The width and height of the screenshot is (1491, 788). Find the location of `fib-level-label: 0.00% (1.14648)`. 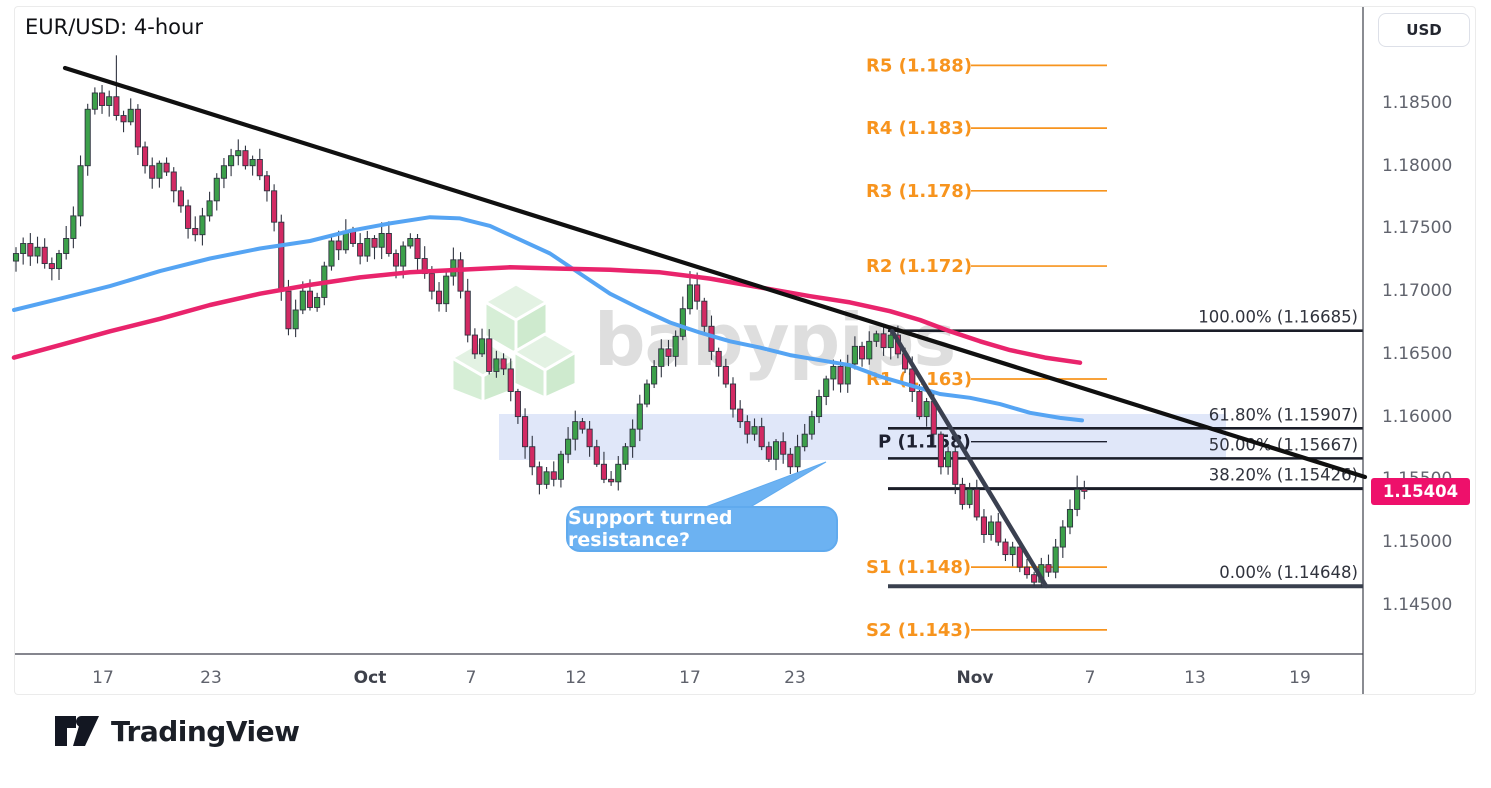

fib-level-label: 0.00% (1.14648) is located at coordinates (1288, 572).